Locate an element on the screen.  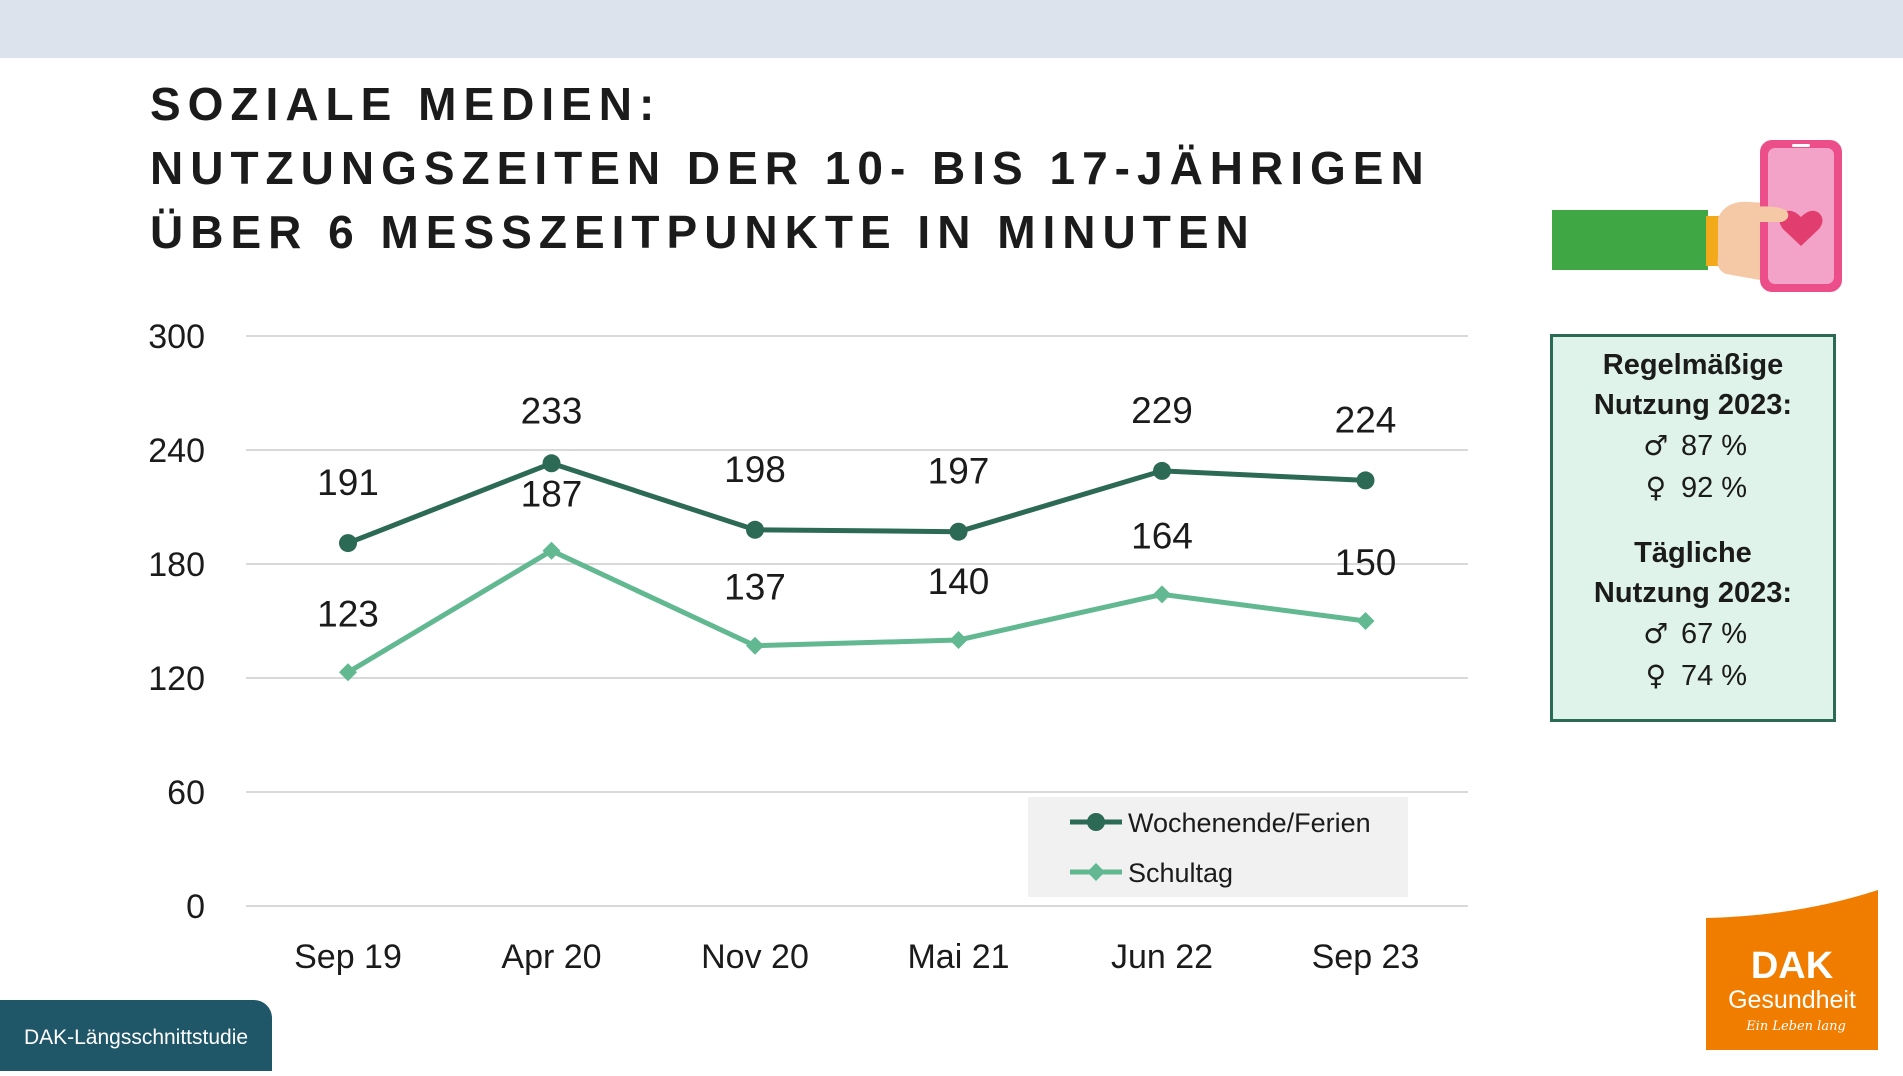
daily-usage-male-value: 67 % is located at coordinates (1714, 634).